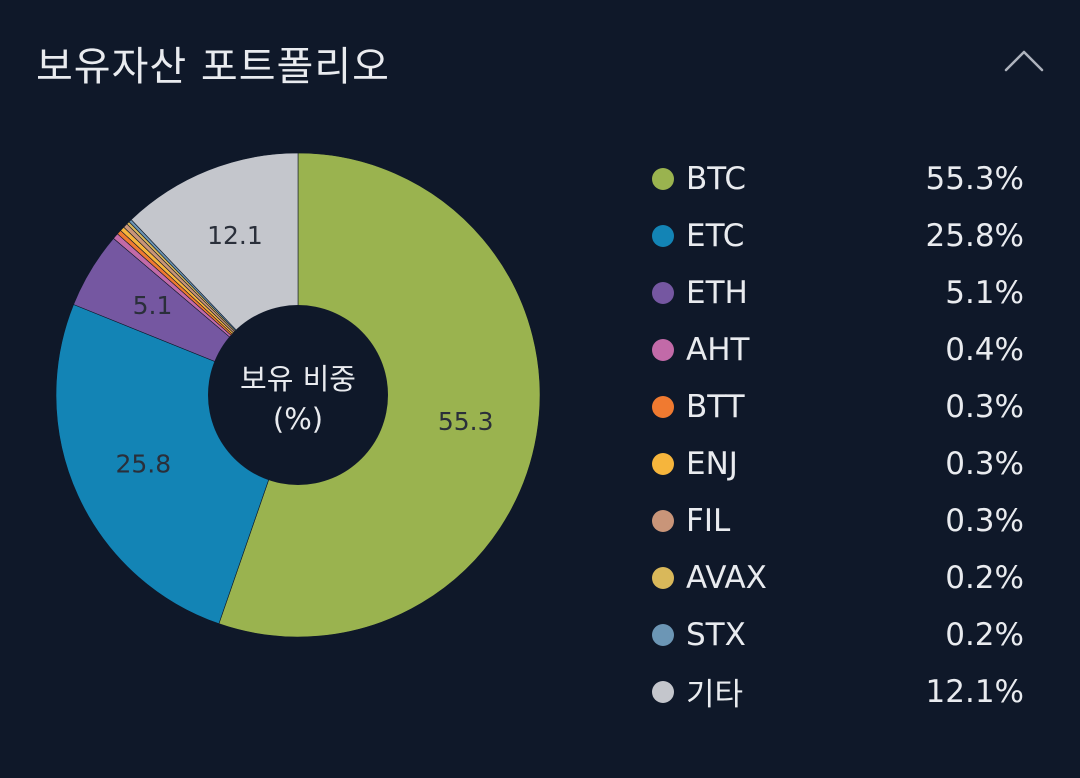 This screenshot has width=1080, height=778. Describe the element at coordinates (235, 235) in the screenshot. I see `data-label-기타: 12.1` at that location.